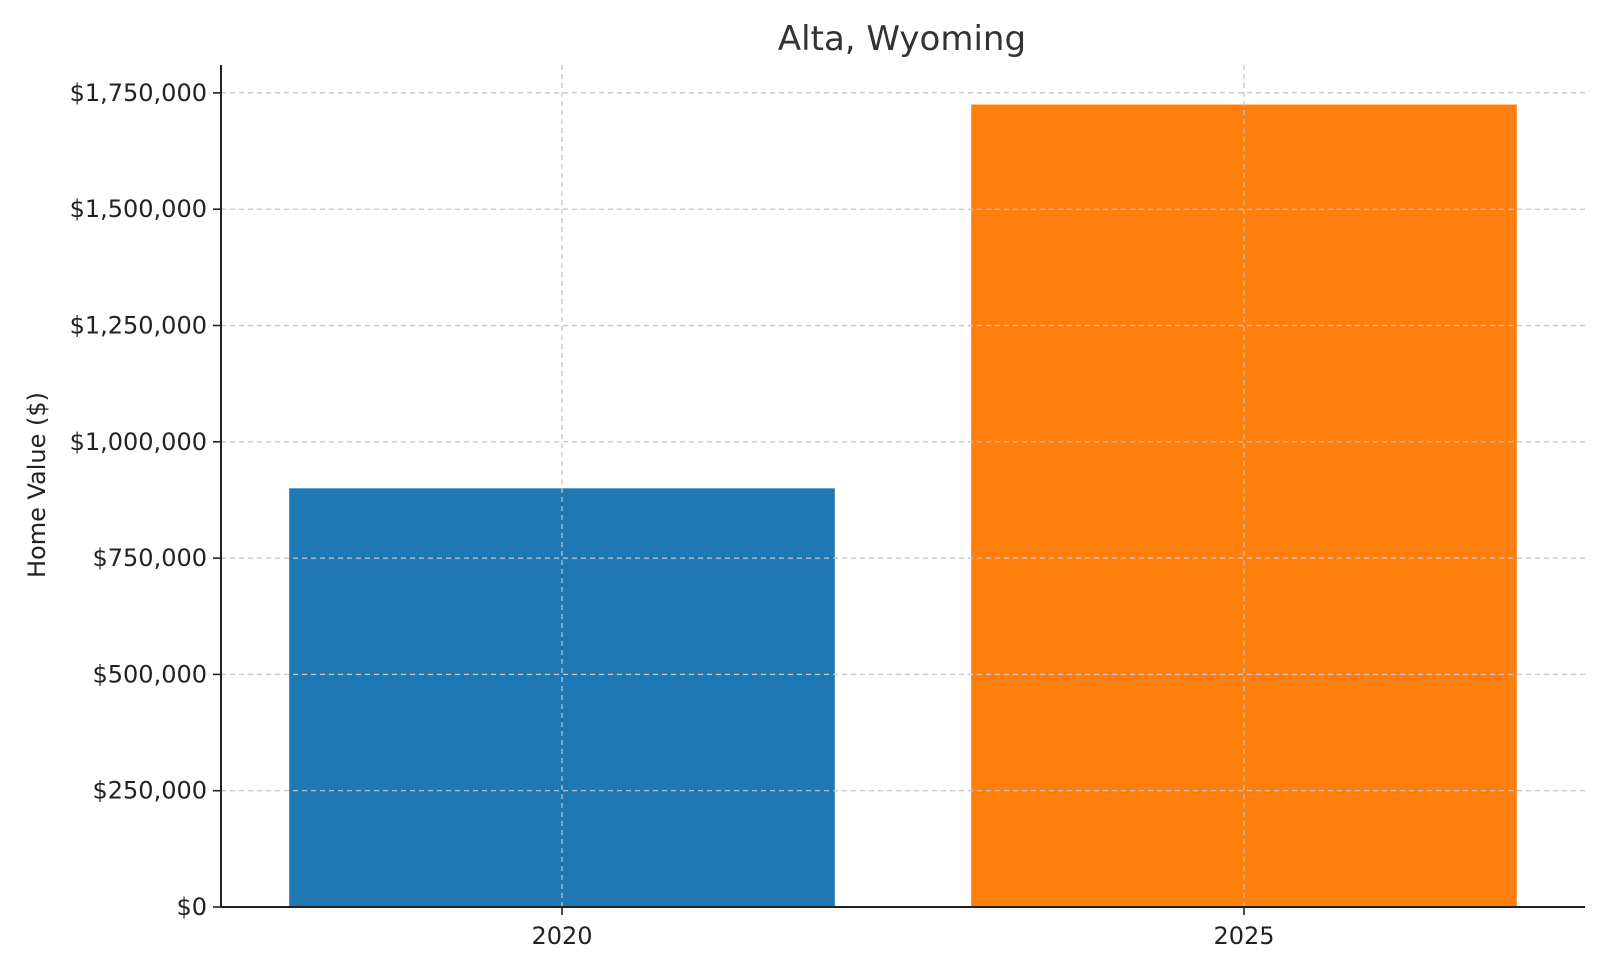 The width and height of the screenshot is (1600, 960). What do you see at coordinates (149, 674) in the screenshot?
I see `y-tick-label: $500,000` at bounding box center [149, 674].